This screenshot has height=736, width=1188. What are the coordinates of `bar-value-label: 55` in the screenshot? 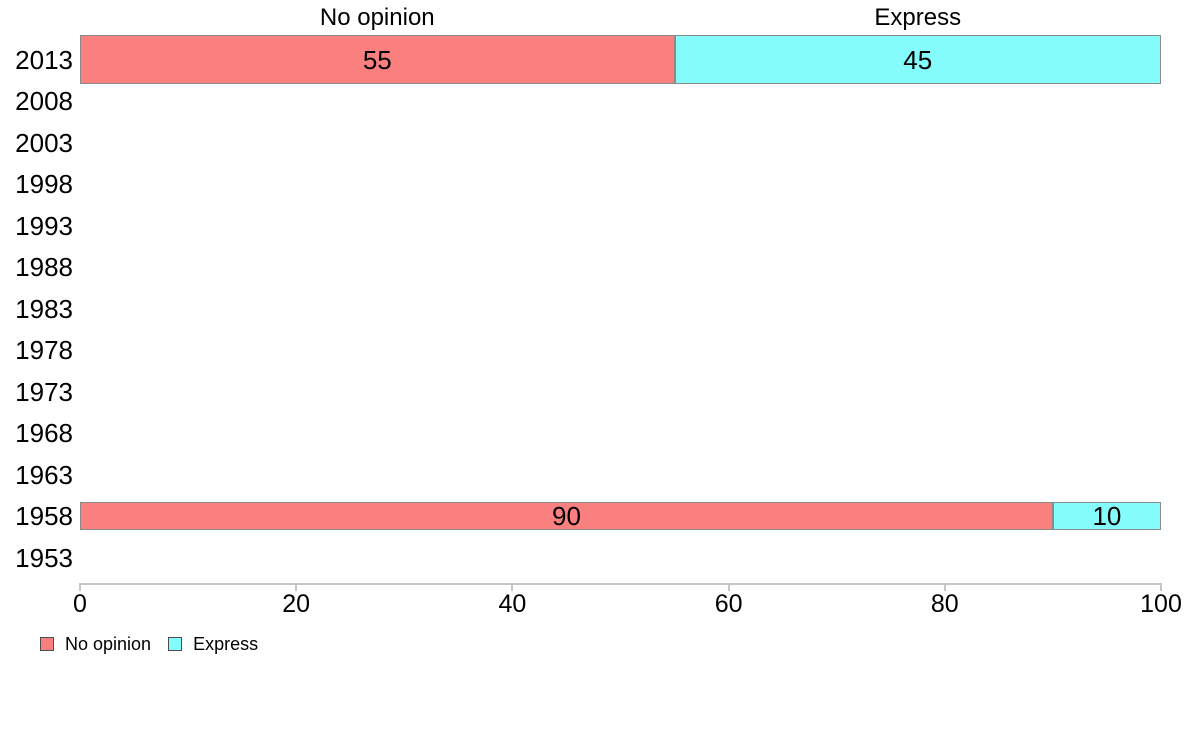 It's located at (377, 59).